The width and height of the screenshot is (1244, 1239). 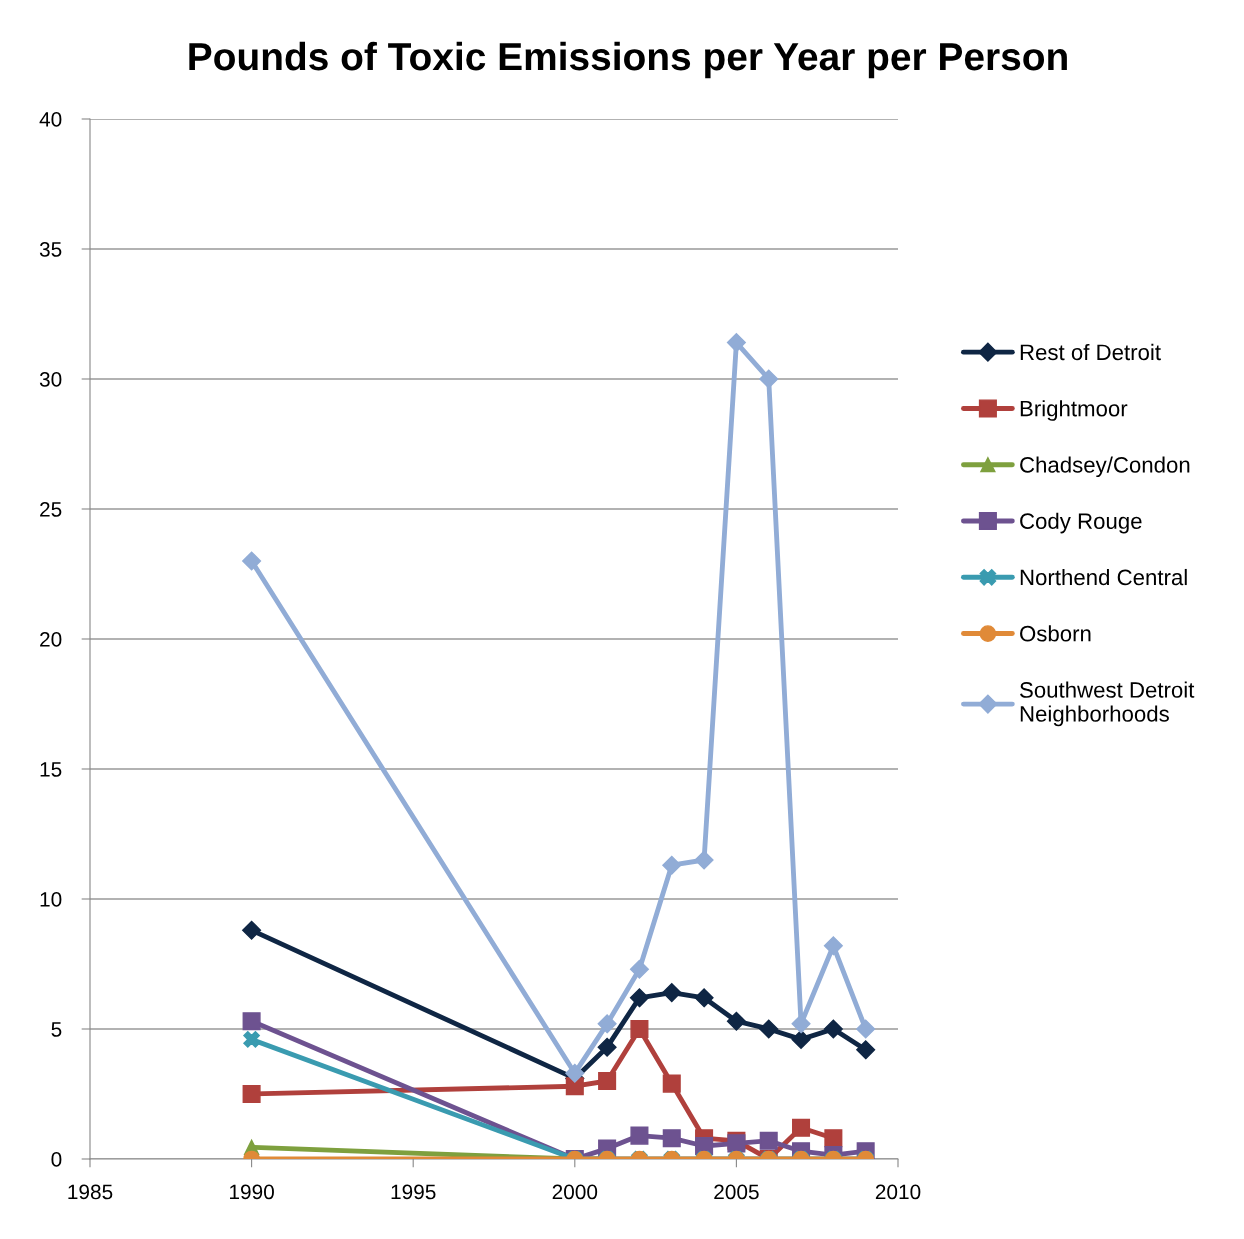 I want to click on legend-label: Chadsey/Condon, so click(x=1105, y=467).